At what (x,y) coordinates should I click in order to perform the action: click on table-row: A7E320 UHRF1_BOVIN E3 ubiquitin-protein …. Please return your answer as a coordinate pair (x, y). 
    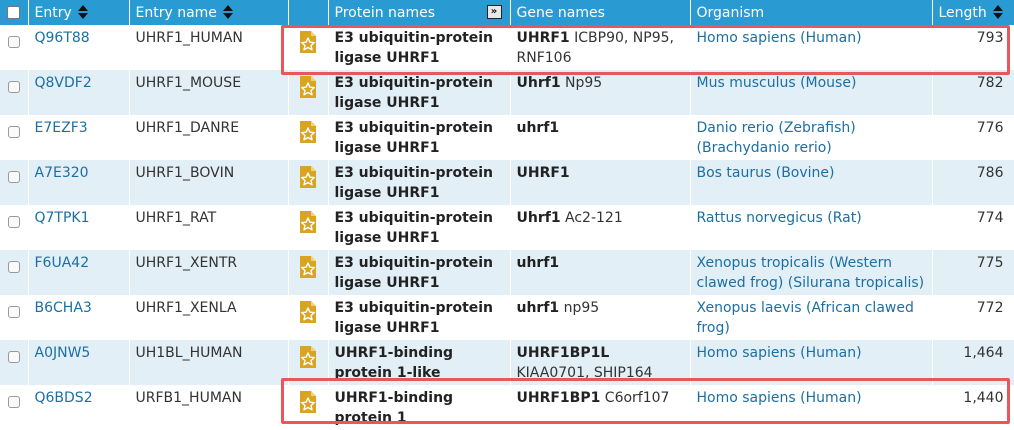
    Looking at the image, I should click on (507, 182).